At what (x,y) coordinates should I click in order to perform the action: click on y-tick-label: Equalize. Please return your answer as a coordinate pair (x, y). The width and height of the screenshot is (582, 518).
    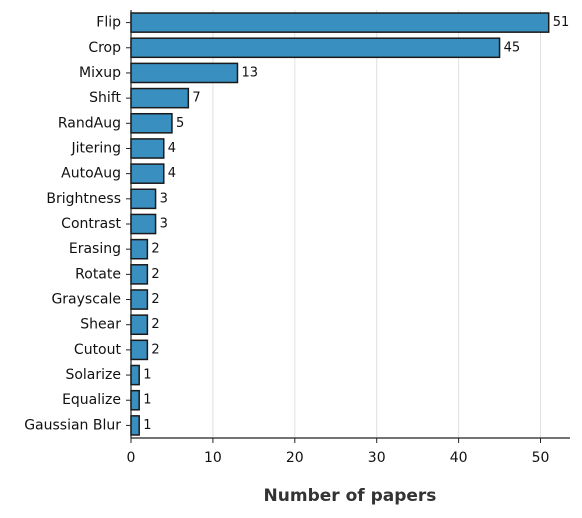
    Looking at the image, I should click on (91, 400).